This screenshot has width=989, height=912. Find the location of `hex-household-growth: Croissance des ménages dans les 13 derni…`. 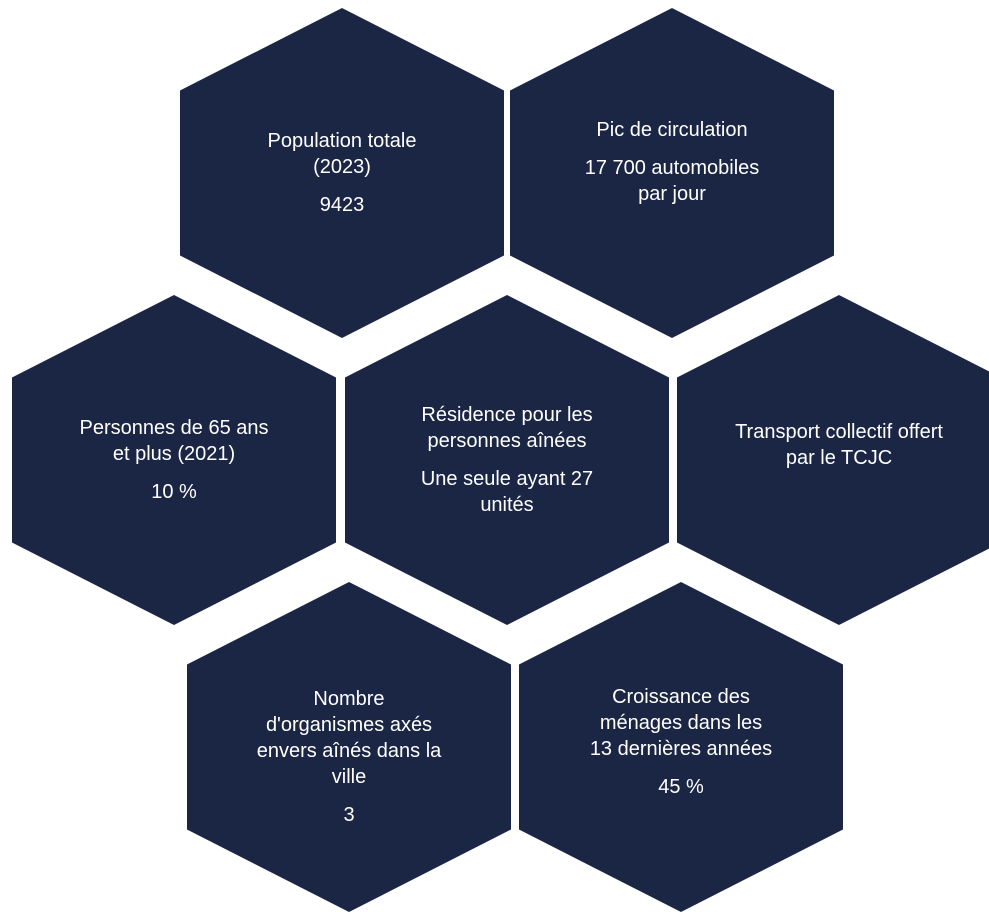

hex-household-growth: Croissance des ménages dans les 13 derni… is located at coordinates (681, 747).